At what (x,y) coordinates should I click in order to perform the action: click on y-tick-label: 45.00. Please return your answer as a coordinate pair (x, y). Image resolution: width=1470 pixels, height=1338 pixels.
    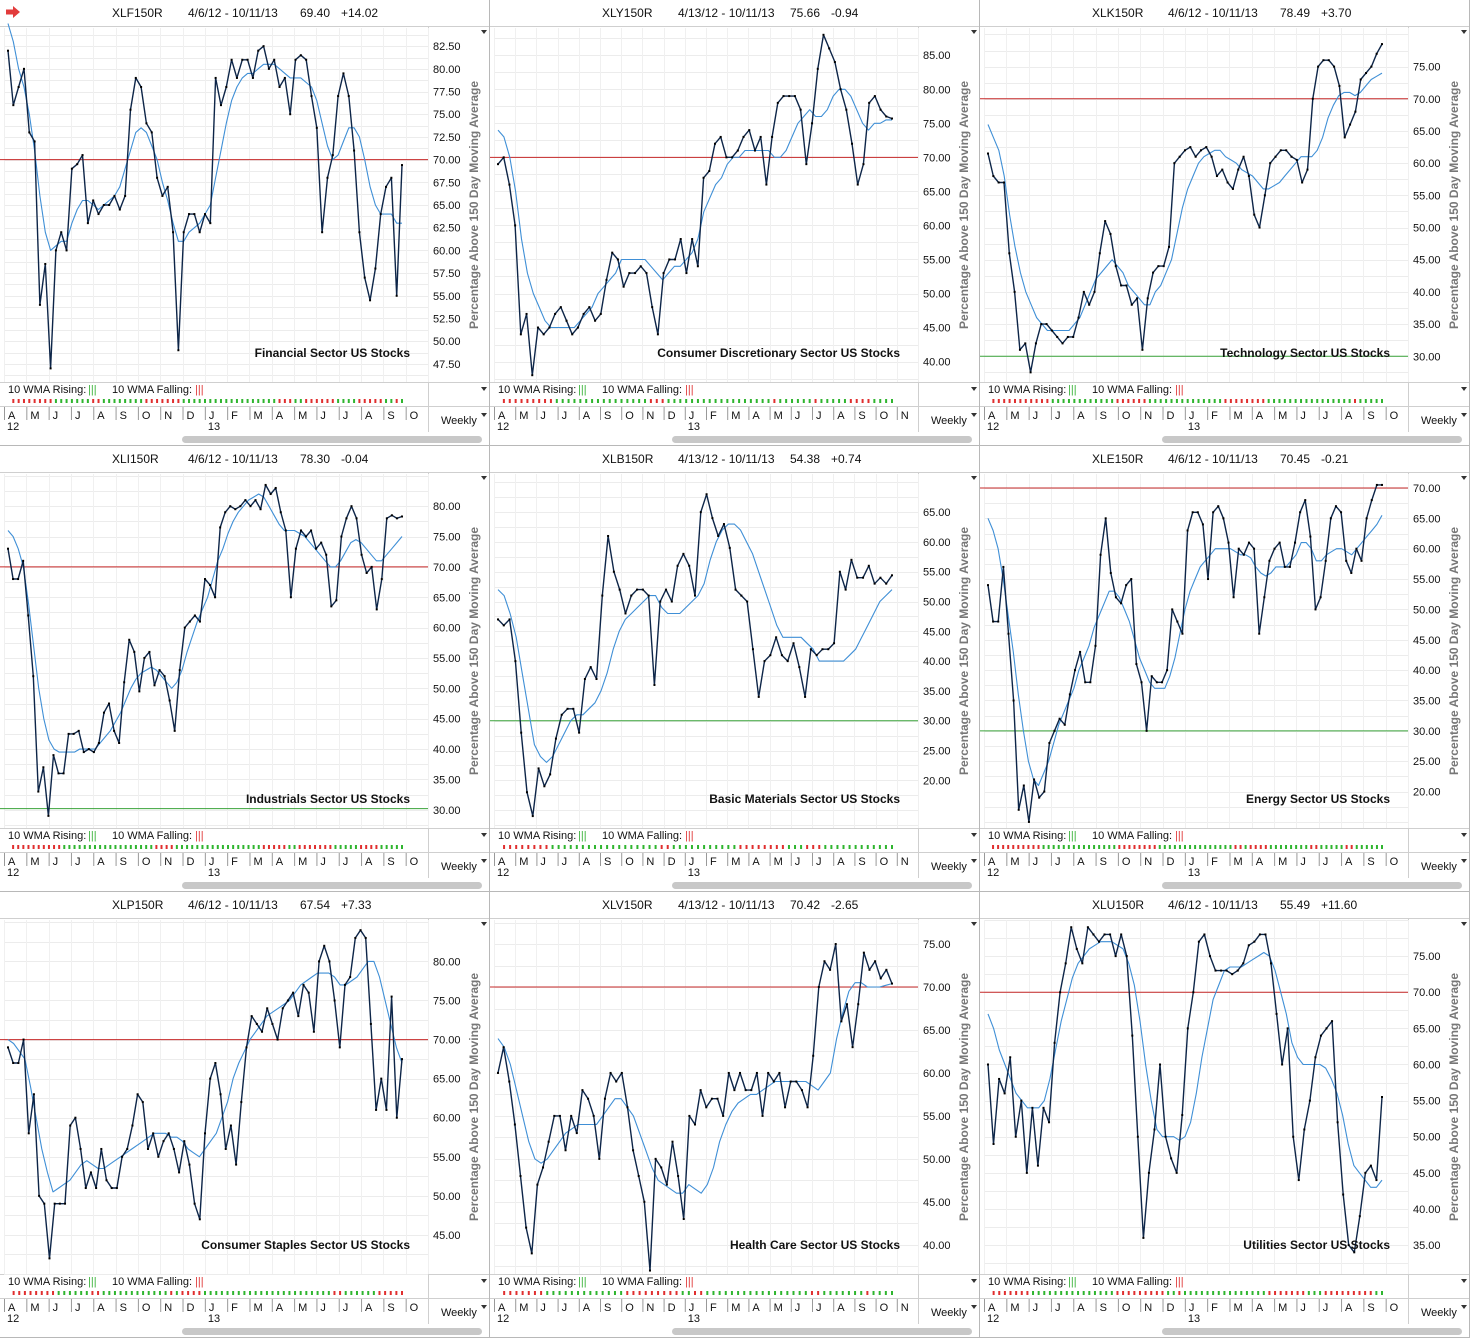
    Looking at the image, I should click on (937, 1203).